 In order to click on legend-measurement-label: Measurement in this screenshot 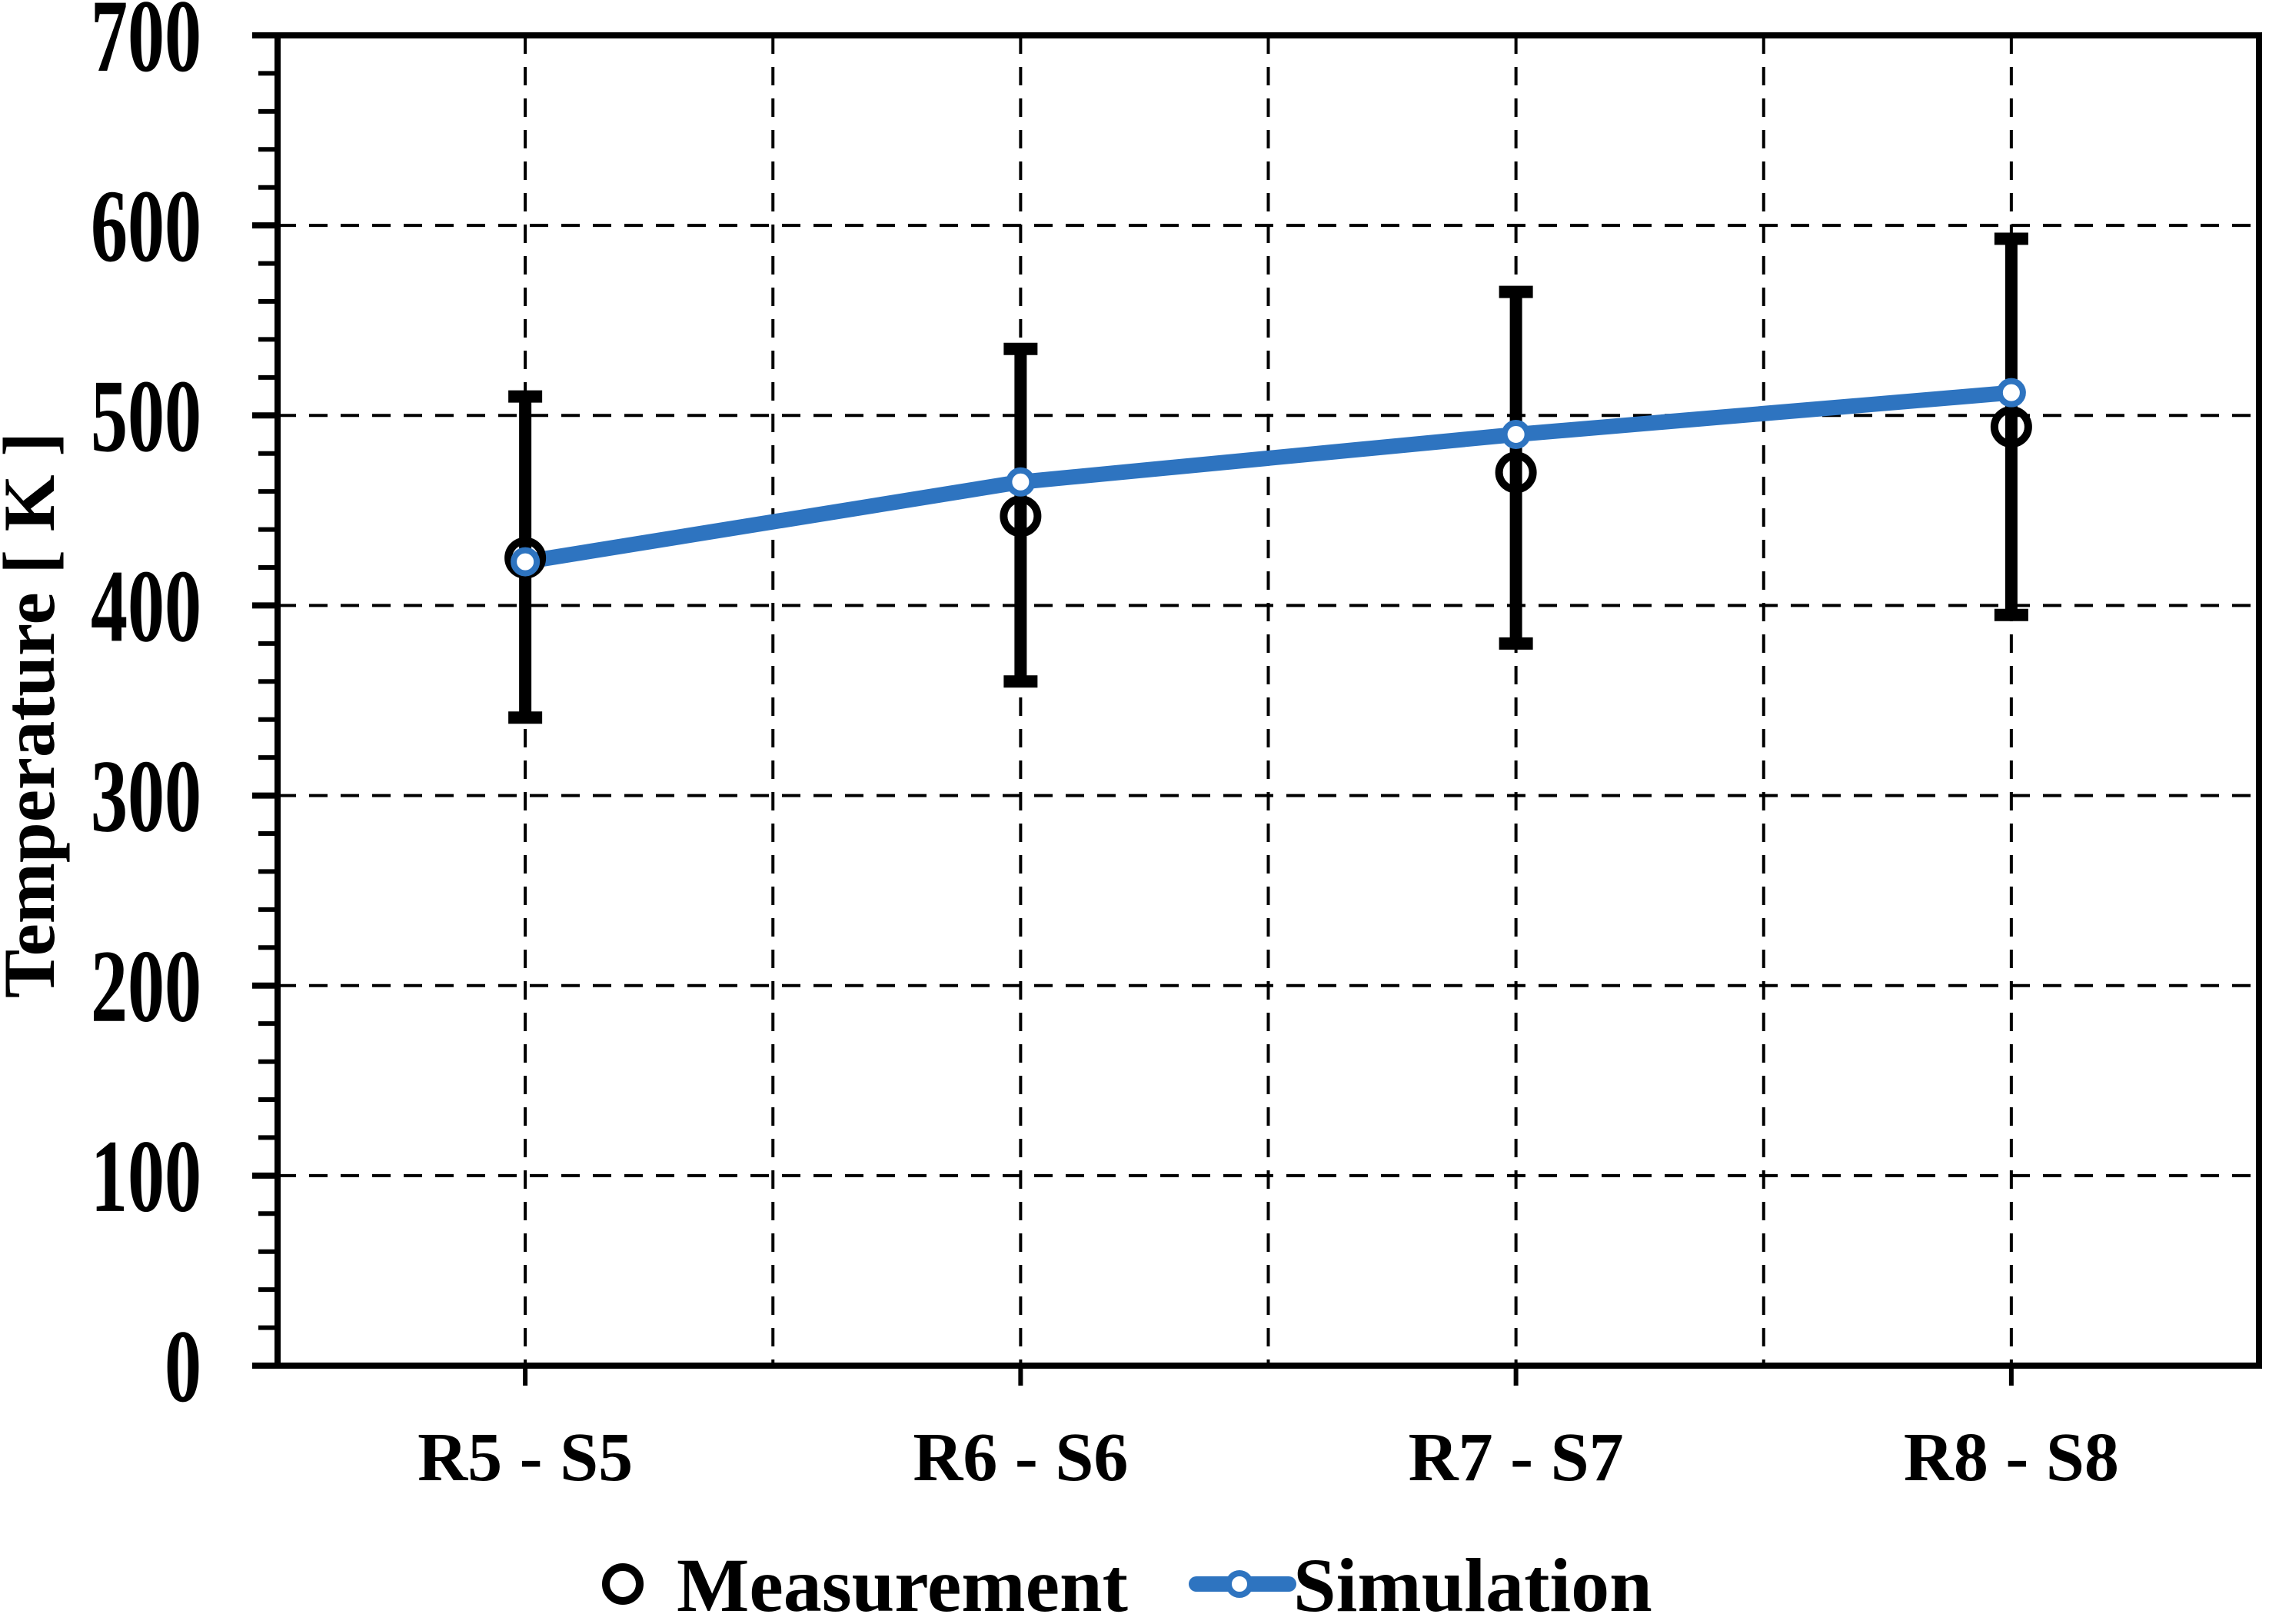, I will do `click(902, 1583)`.